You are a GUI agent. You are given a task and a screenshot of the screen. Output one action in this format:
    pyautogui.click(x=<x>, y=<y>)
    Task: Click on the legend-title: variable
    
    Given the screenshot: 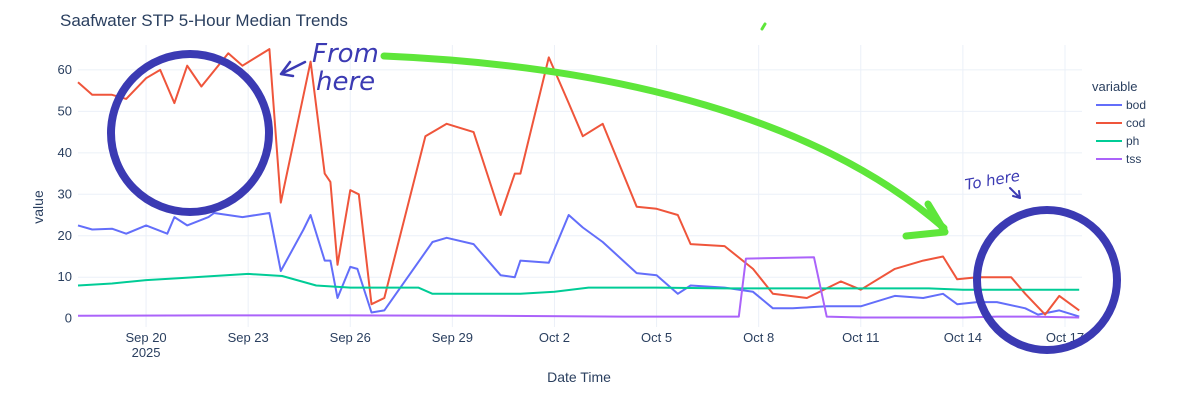 What is the action you would take?
    pyautogui.click(x=1115, y=86)
    